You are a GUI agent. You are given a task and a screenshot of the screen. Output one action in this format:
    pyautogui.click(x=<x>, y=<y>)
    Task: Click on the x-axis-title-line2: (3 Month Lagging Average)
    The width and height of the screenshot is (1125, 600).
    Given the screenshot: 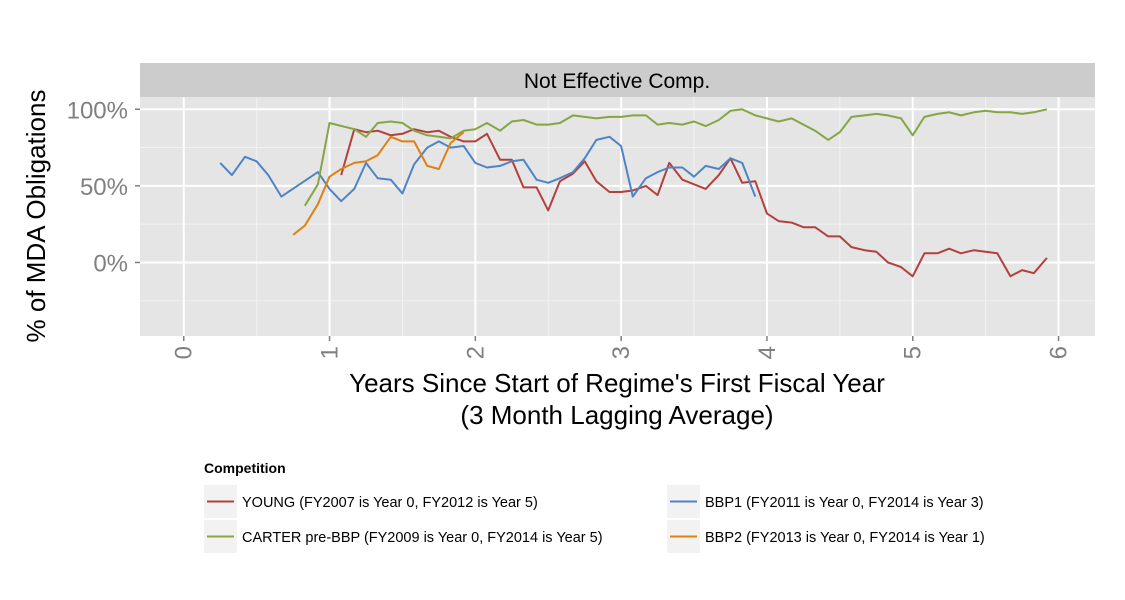 What is the action you would take?
    pyautogui.click(x=616, y=415)
    